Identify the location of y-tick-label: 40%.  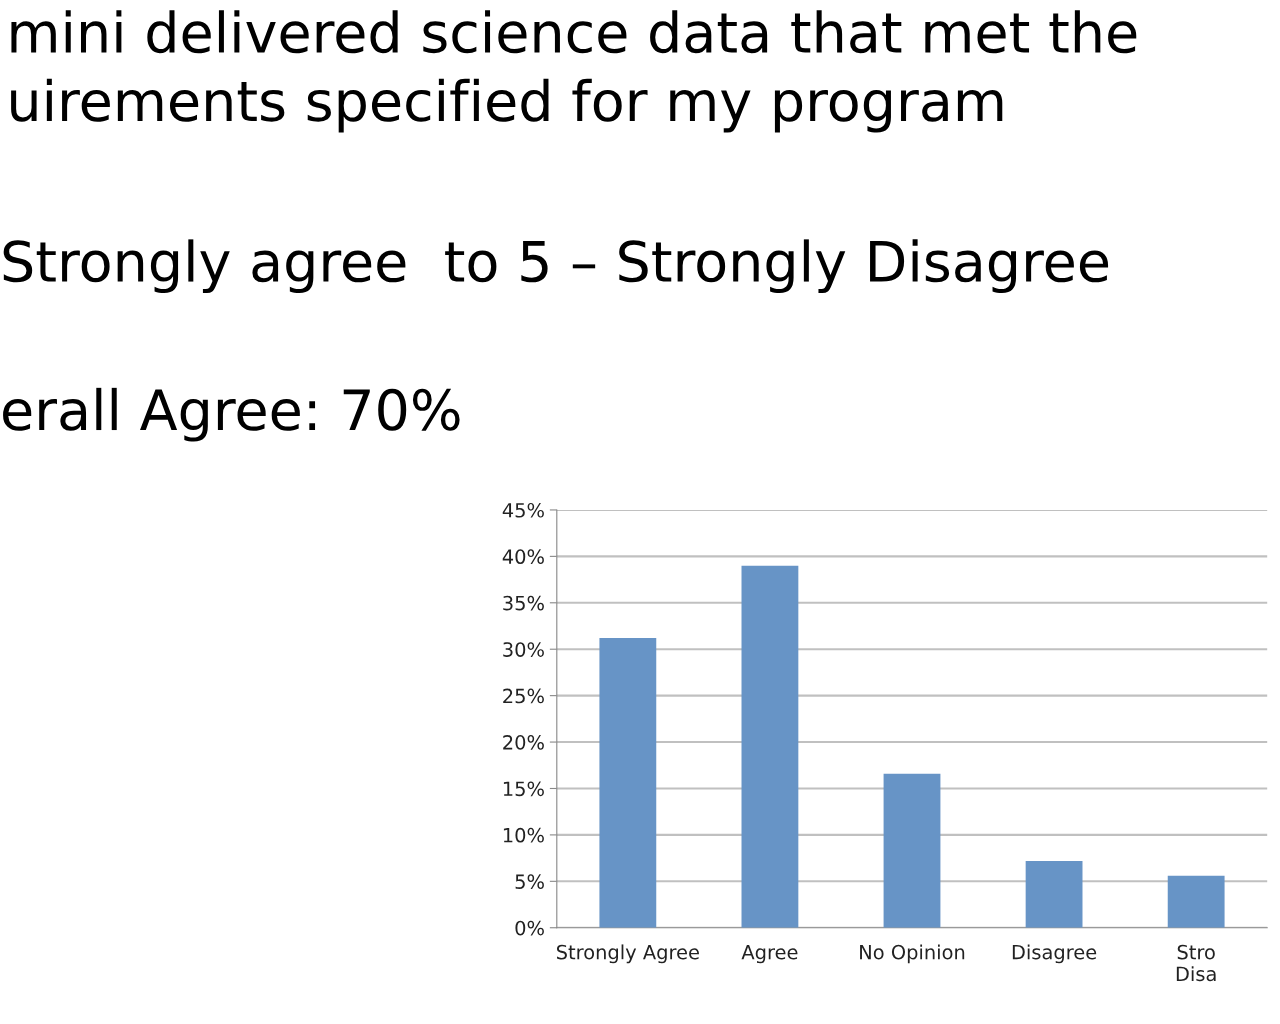
(523, 557).